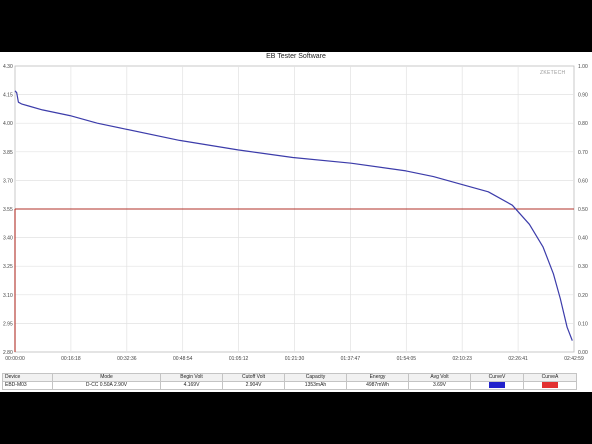  I want to click on x-tick-label: 01:05:12, so click(239, 359).